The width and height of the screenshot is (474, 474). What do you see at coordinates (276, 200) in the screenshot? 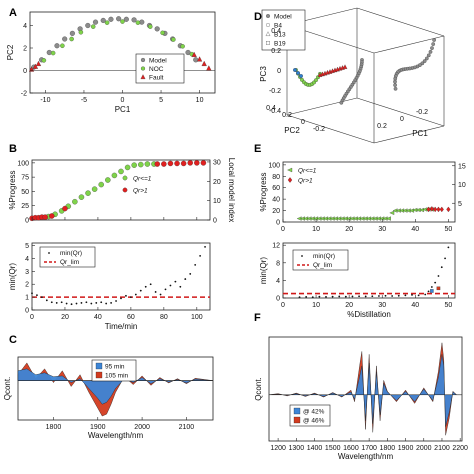
I see `panel-e-top-ytick-label: 40` at bounding box center [276, 200].